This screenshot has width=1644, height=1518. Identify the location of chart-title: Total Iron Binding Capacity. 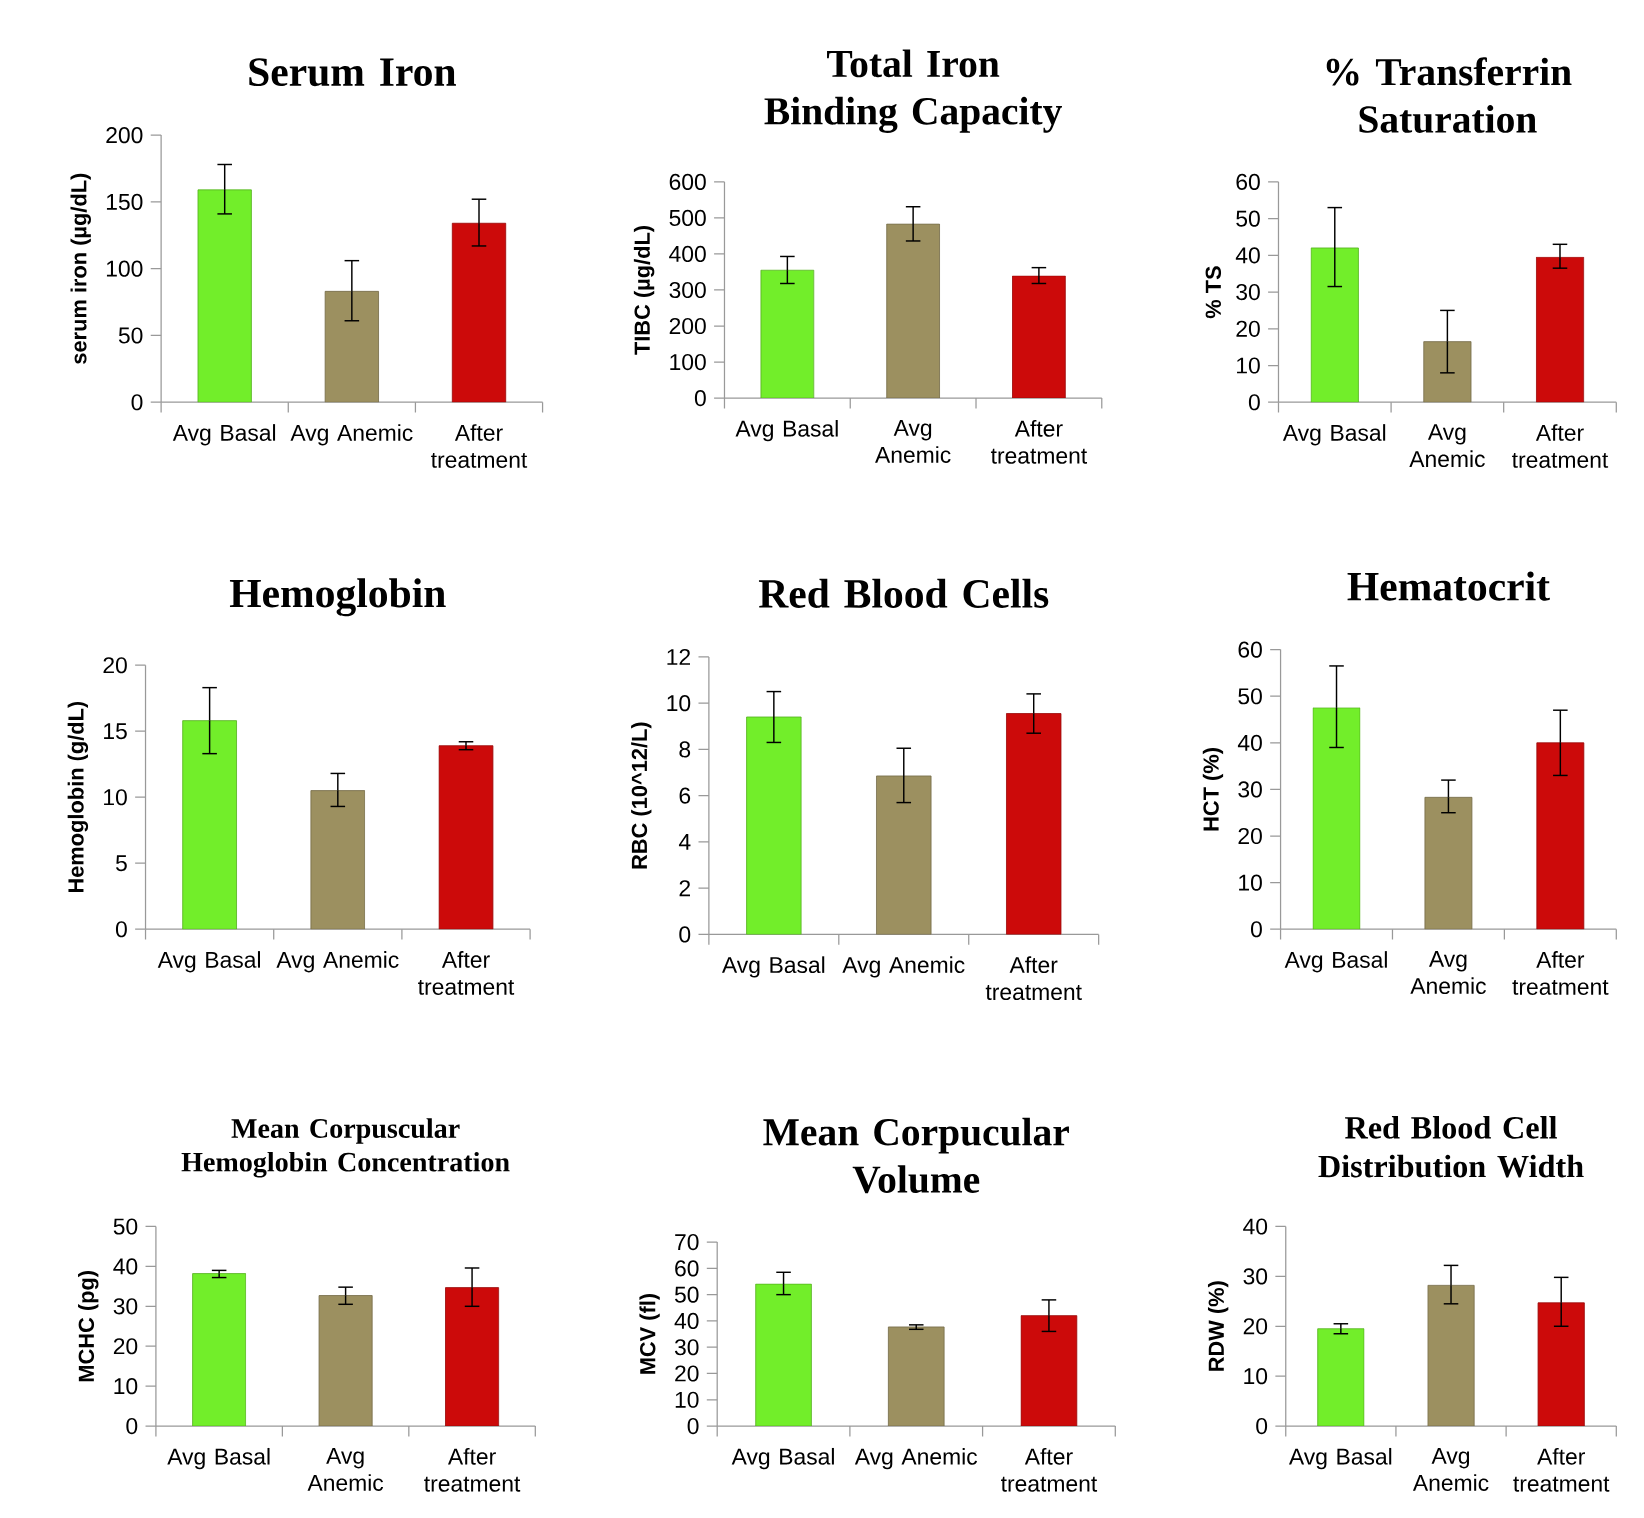
(913, 91).